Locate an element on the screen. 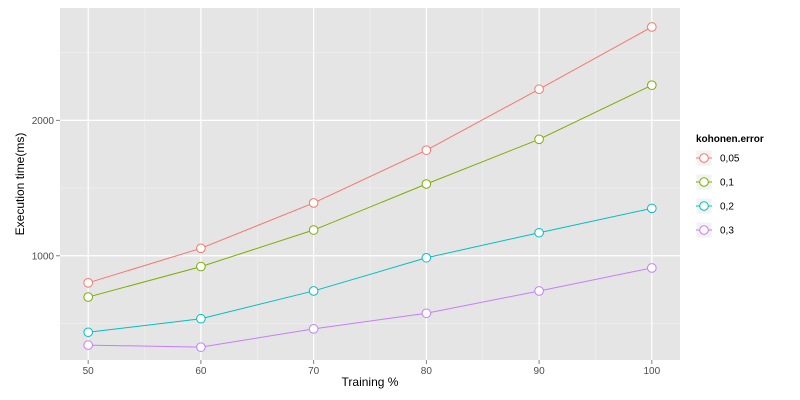 This screenshot has height=400, width=800. x-tick-label: 60 is located at coordinates (201, 371).